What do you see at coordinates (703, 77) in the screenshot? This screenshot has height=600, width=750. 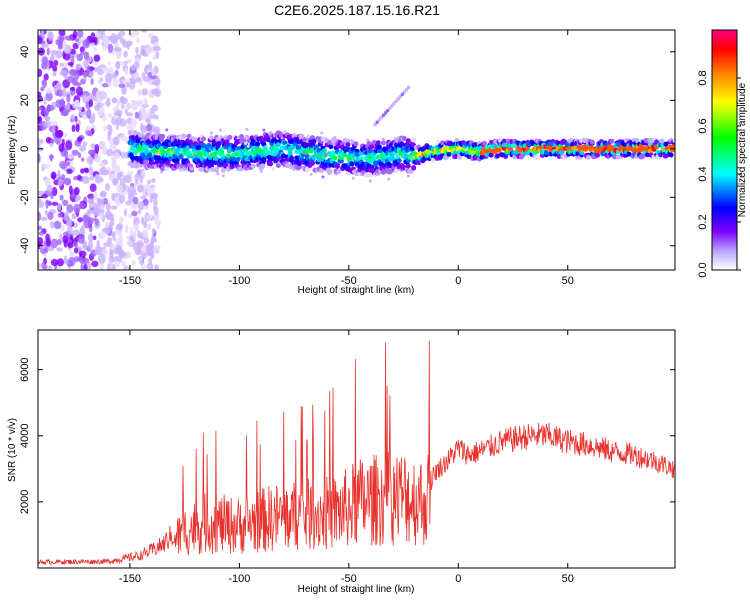 I see `colorbar-tick-label: 0.8` at bounding box center [703, 77].